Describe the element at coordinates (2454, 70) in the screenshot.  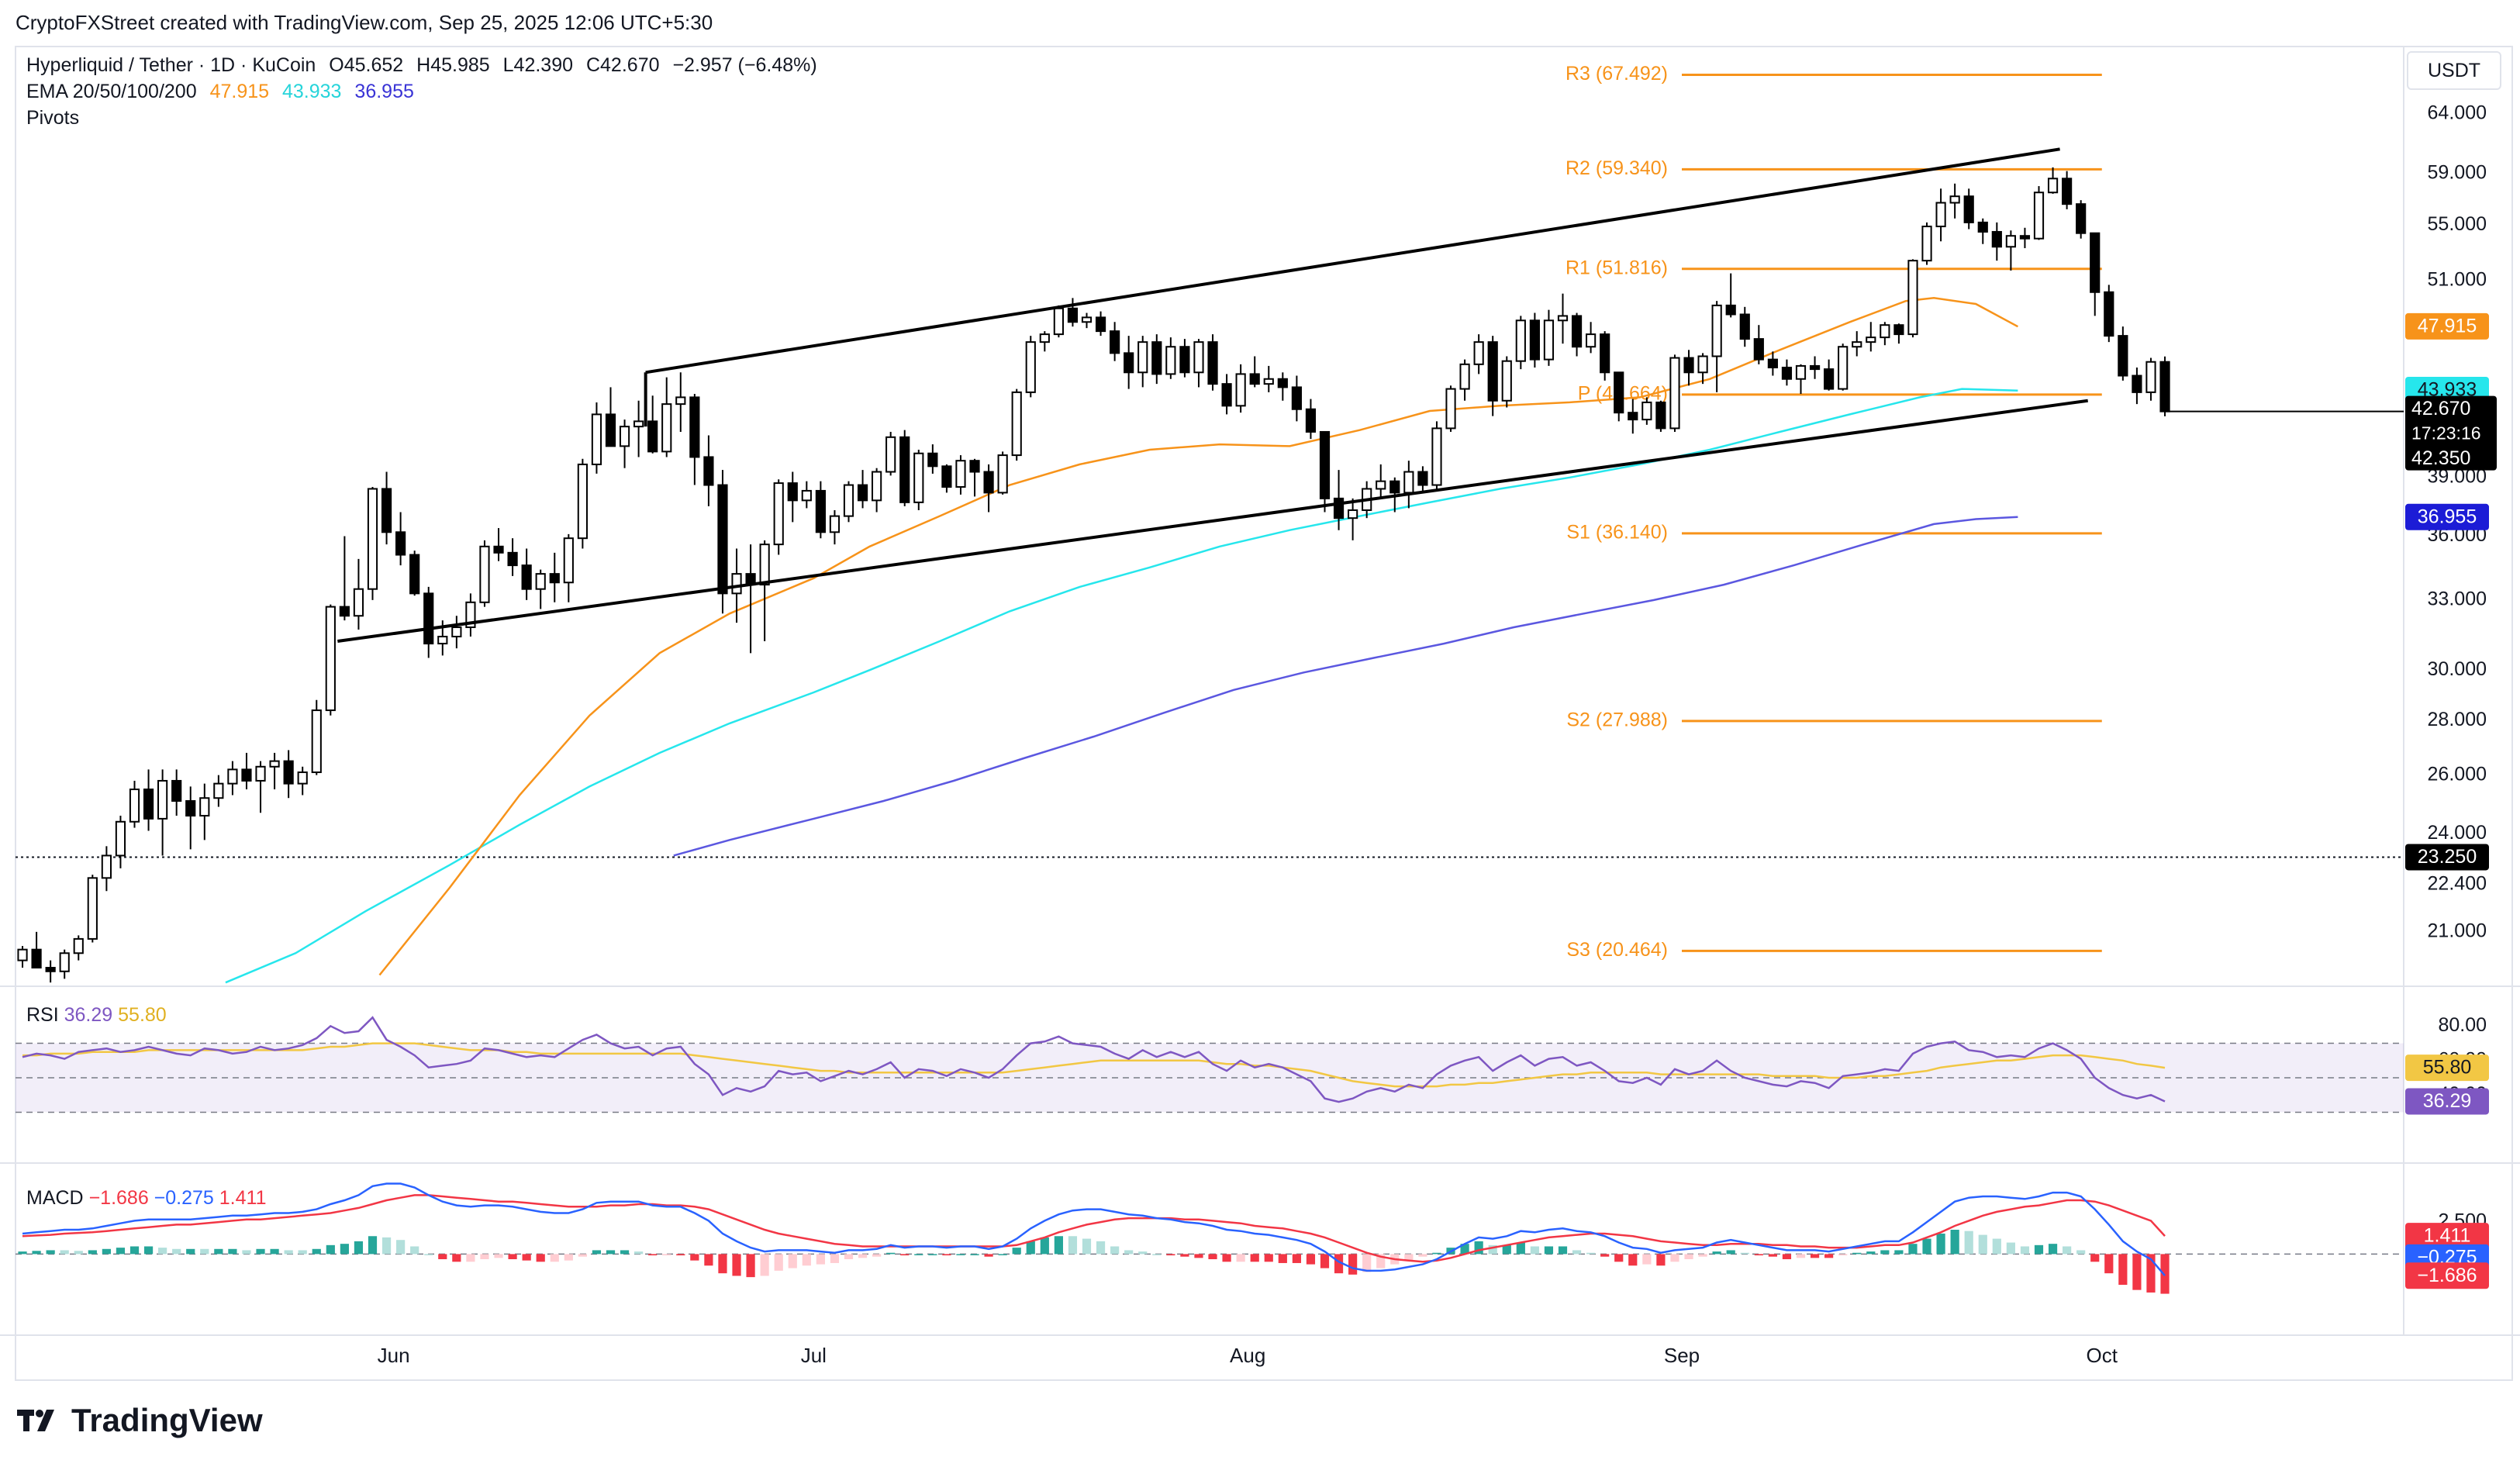
I see `currency-selector: USDT` at that location.